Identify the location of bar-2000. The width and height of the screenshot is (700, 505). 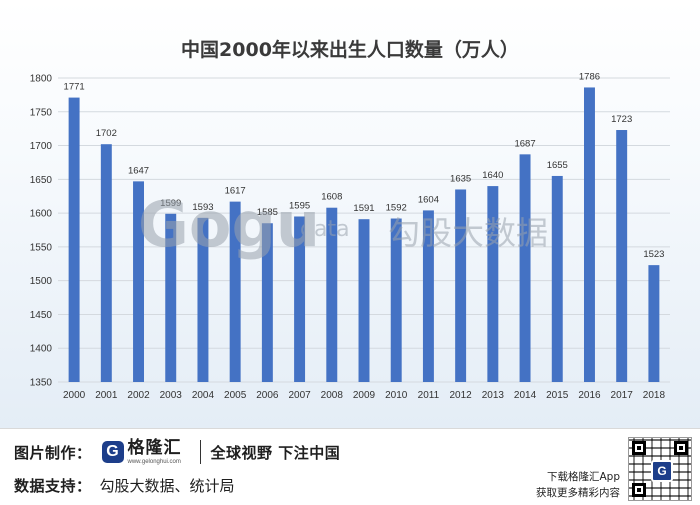
(74, 239).